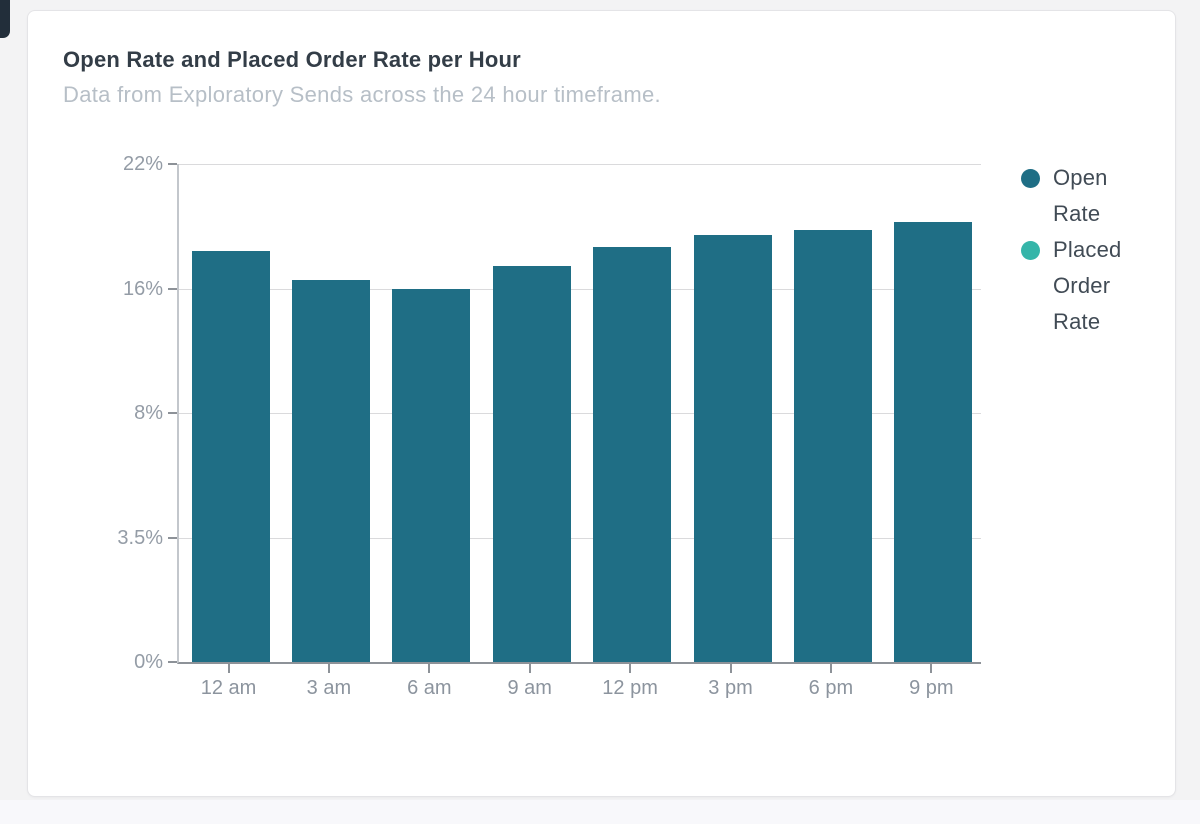 This screenshot has width=1200, height=824. I want to click on y-axis-tick-label: 0%, so click(148, 662).